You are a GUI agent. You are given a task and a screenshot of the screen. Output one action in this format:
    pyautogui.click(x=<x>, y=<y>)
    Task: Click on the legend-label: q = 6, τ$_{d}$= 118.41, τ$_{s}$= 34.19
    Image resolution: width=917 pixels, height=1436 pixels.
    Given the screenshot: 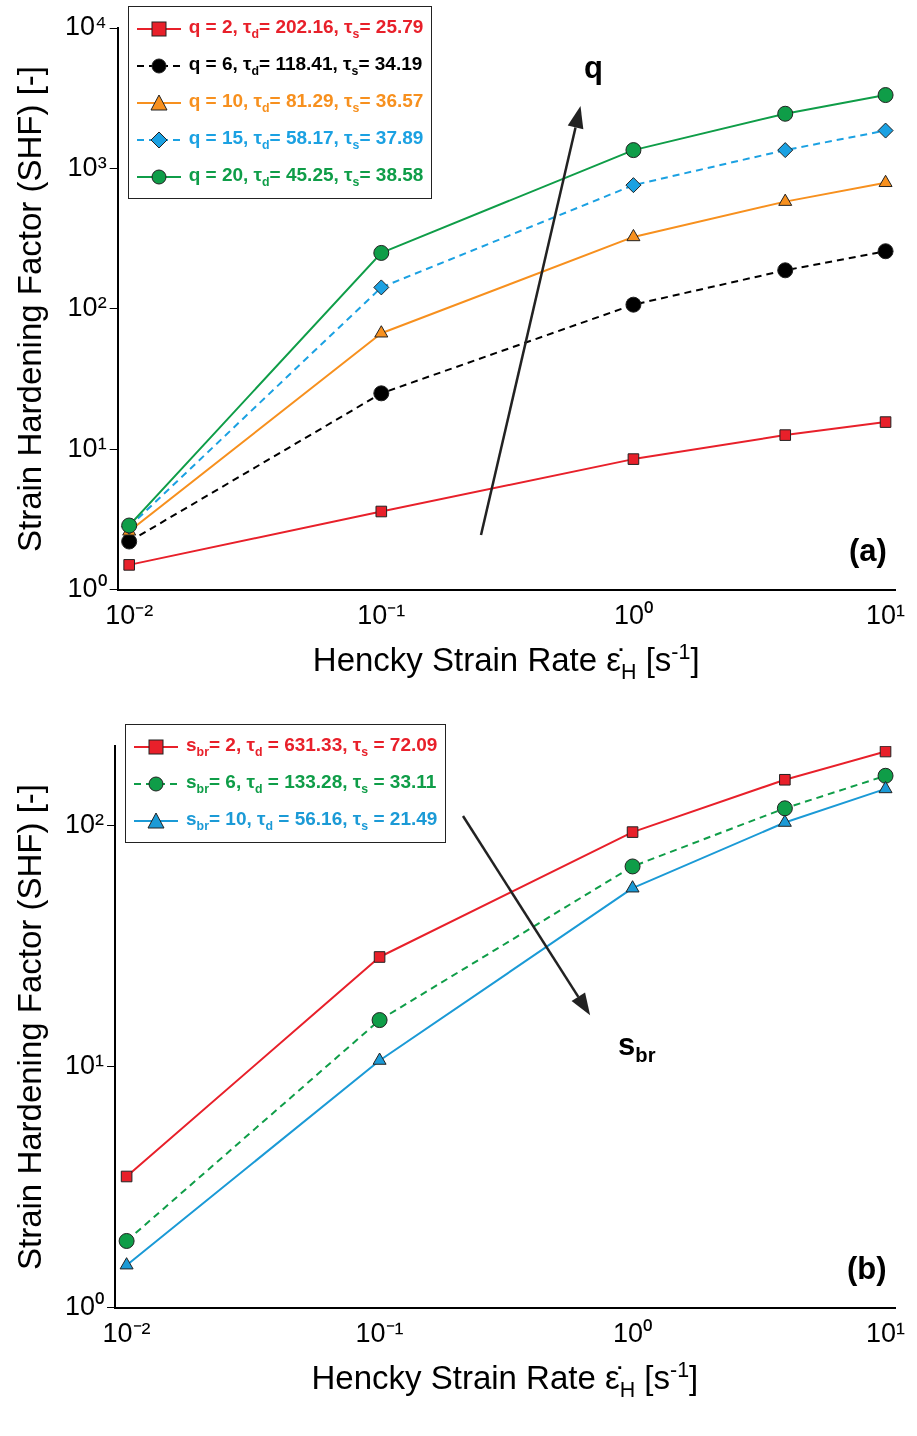 What is the action you would take?
    pyautogui.click(x=305, y=65)
    